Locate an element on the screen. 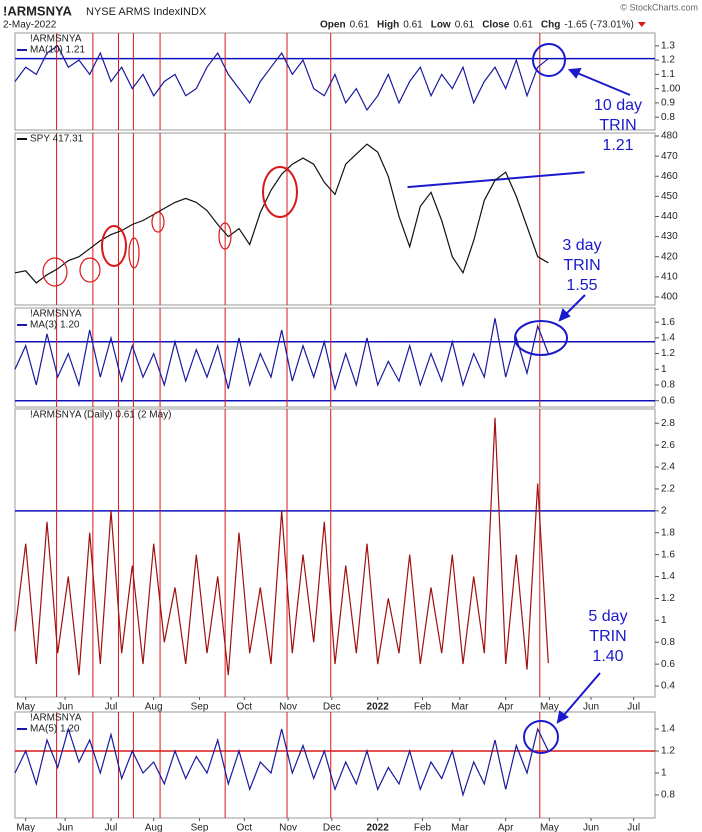 The image size is (702, 832). quote-label: Chg is located at coordinates (550, 25).